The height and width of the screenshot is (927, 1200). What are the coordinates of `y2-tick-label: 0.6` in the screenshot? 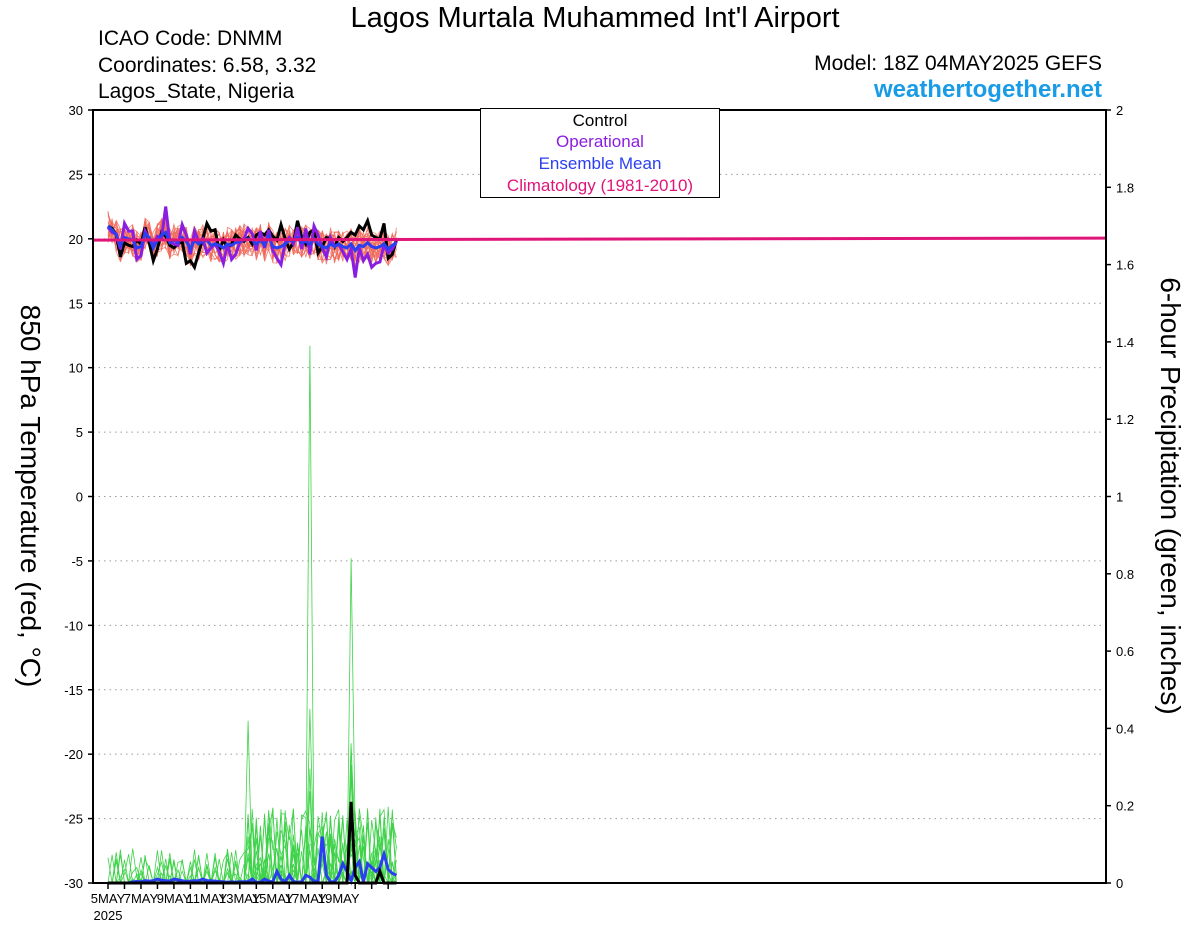 It's located at (1125, 651).